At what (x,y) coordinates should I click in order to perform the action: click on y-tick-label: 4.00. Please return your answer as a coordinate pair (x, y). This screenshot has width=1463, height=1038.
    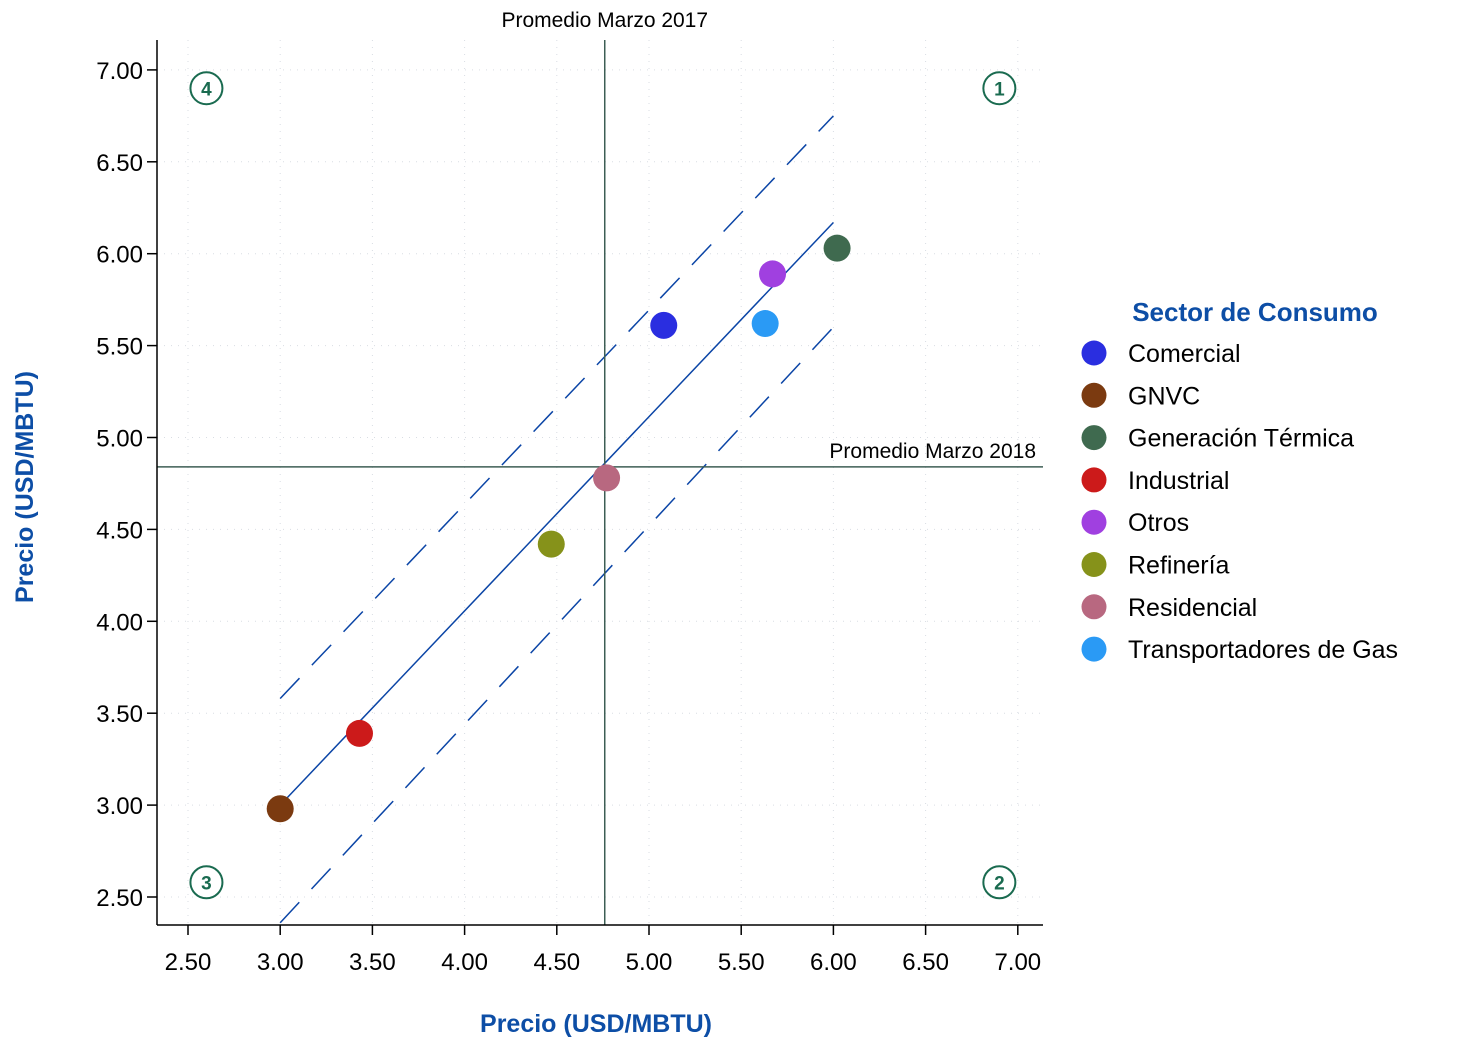
    Looking at the image, I should click on (119, 622).